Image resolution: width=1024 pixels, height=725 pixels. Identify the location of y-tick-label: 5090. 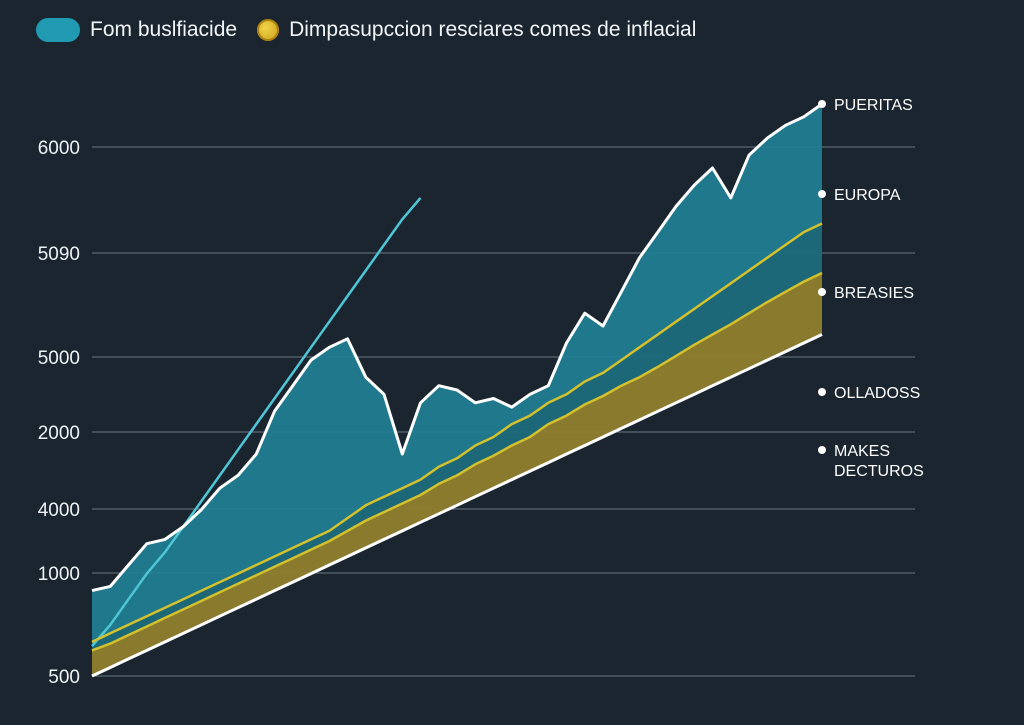
(59, 254).